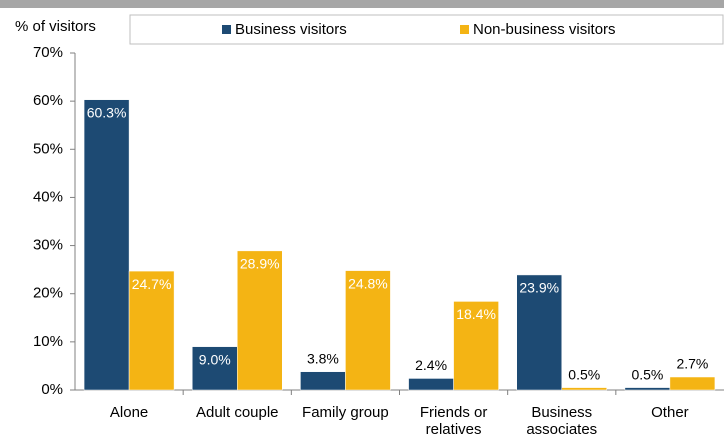  What do you see at coordinates (48, 196) in the screenshot?
I see `y-tick-label: 40%` at bounding box center [48, 196].